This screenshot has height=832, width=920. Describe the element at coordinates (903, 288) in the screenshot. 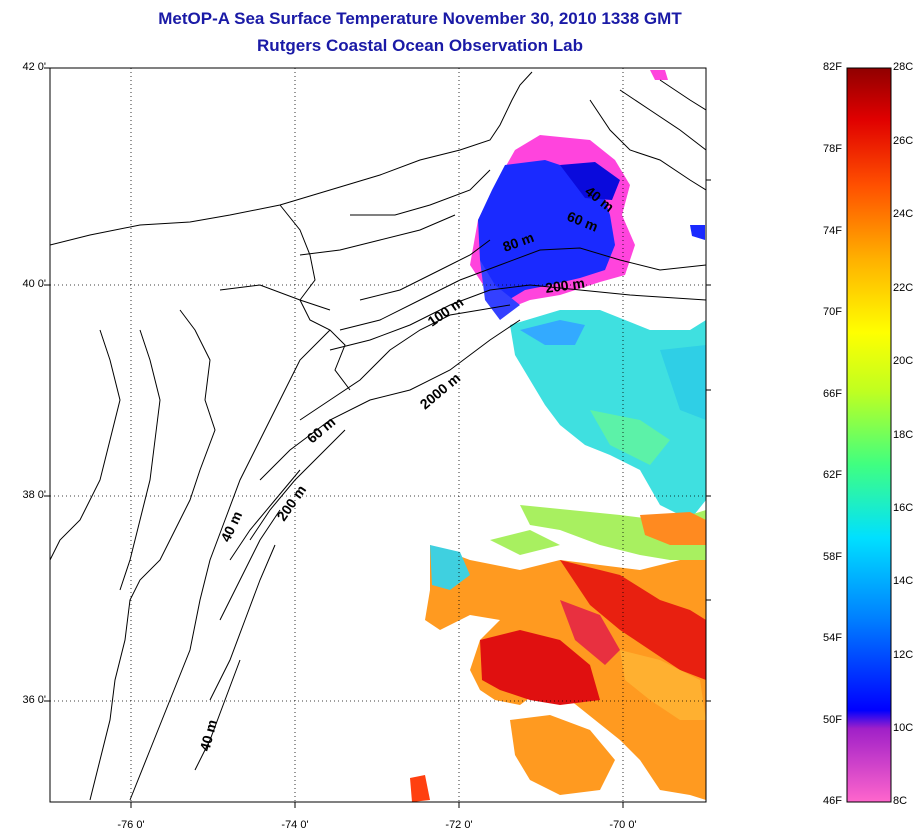

I see `colorbar-label-c: 22C` at that location.